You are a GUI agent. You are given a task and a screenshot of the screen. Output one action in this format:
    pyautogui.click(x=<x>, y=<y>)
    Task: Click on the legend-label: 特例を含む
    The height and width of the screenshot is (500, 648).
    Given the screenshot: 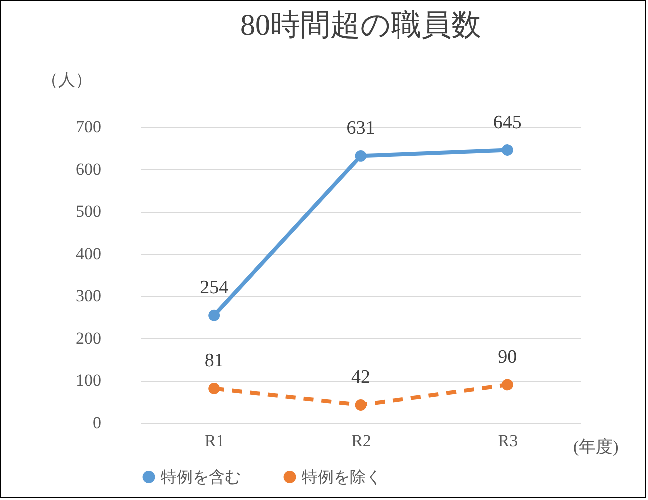 What is the action you would take?
    pyautogui.click(x=201, y=477)
    